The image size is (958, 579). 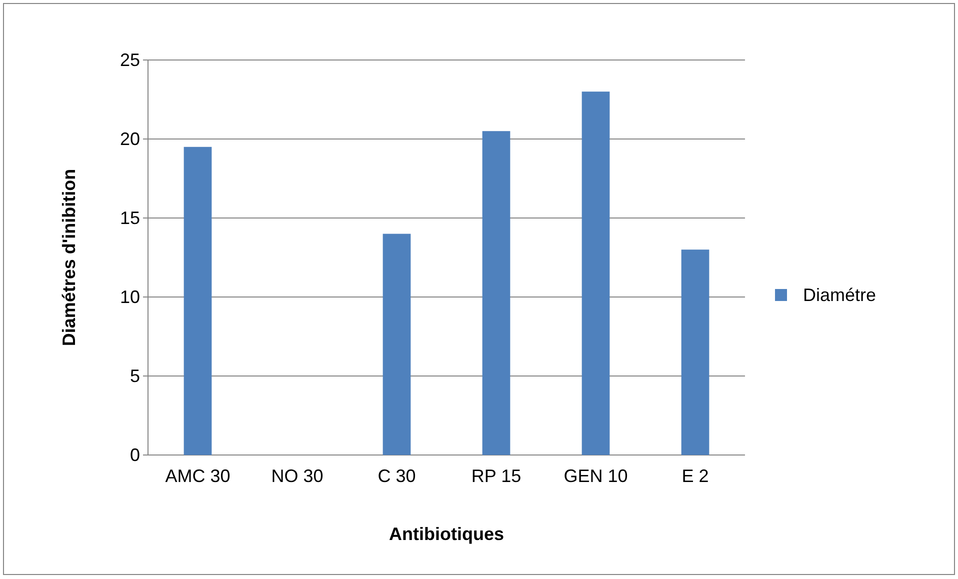 I want to click on x-tick-label: RP 15, so click(x=496, y=476).